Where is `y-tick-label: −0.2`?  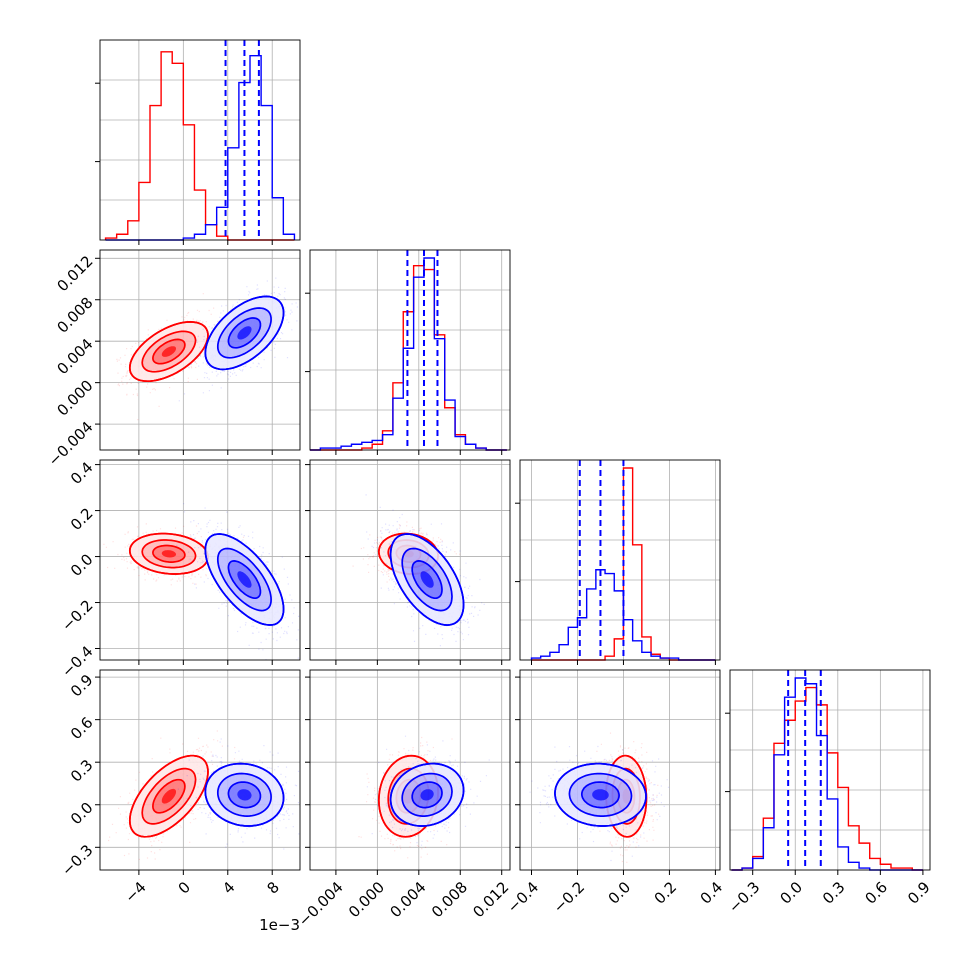
y-tick-label: −0.2 is located at coordinates (77, 615).